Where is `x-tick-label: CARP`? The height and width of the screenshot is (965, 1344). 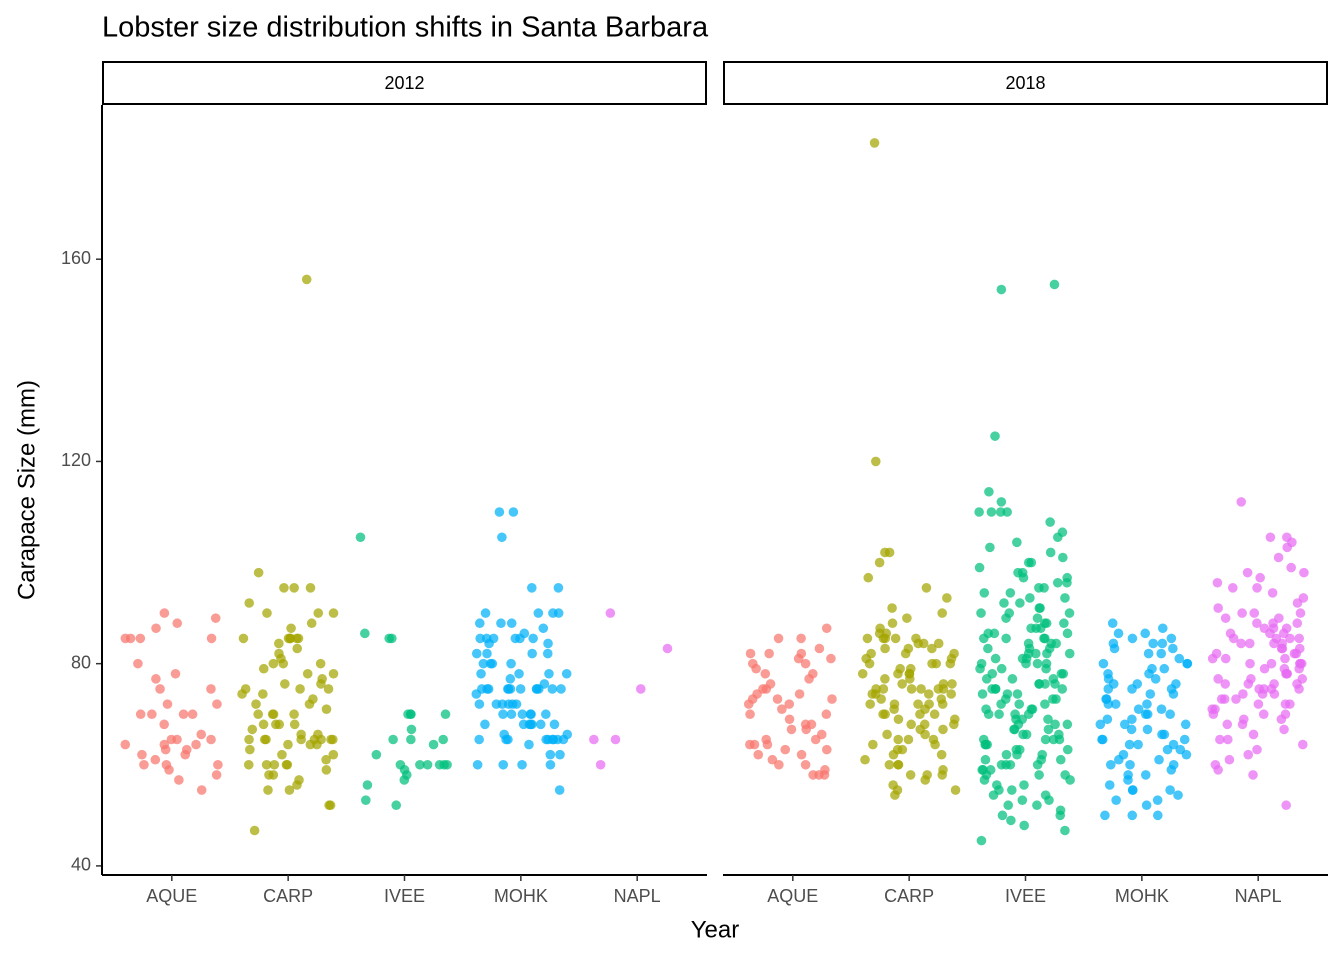 x-tick-label: CARP is located at coordinates (288, 896).